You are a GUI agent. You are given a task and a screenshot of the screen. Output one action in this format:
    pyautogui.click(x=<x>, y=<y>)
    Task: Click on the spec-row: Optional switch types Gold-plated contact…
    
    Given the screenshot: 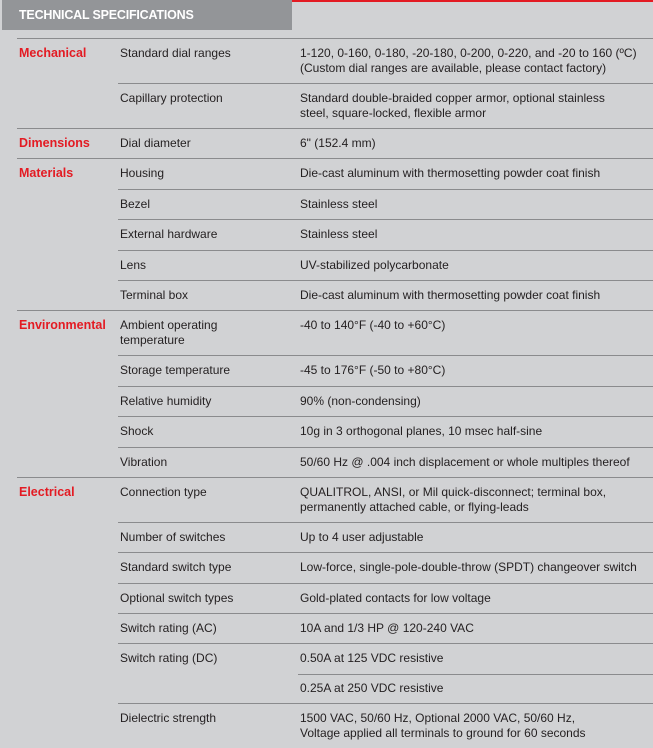 What is the action you would take?
    pyautogui.click(x=385, y=597)
    